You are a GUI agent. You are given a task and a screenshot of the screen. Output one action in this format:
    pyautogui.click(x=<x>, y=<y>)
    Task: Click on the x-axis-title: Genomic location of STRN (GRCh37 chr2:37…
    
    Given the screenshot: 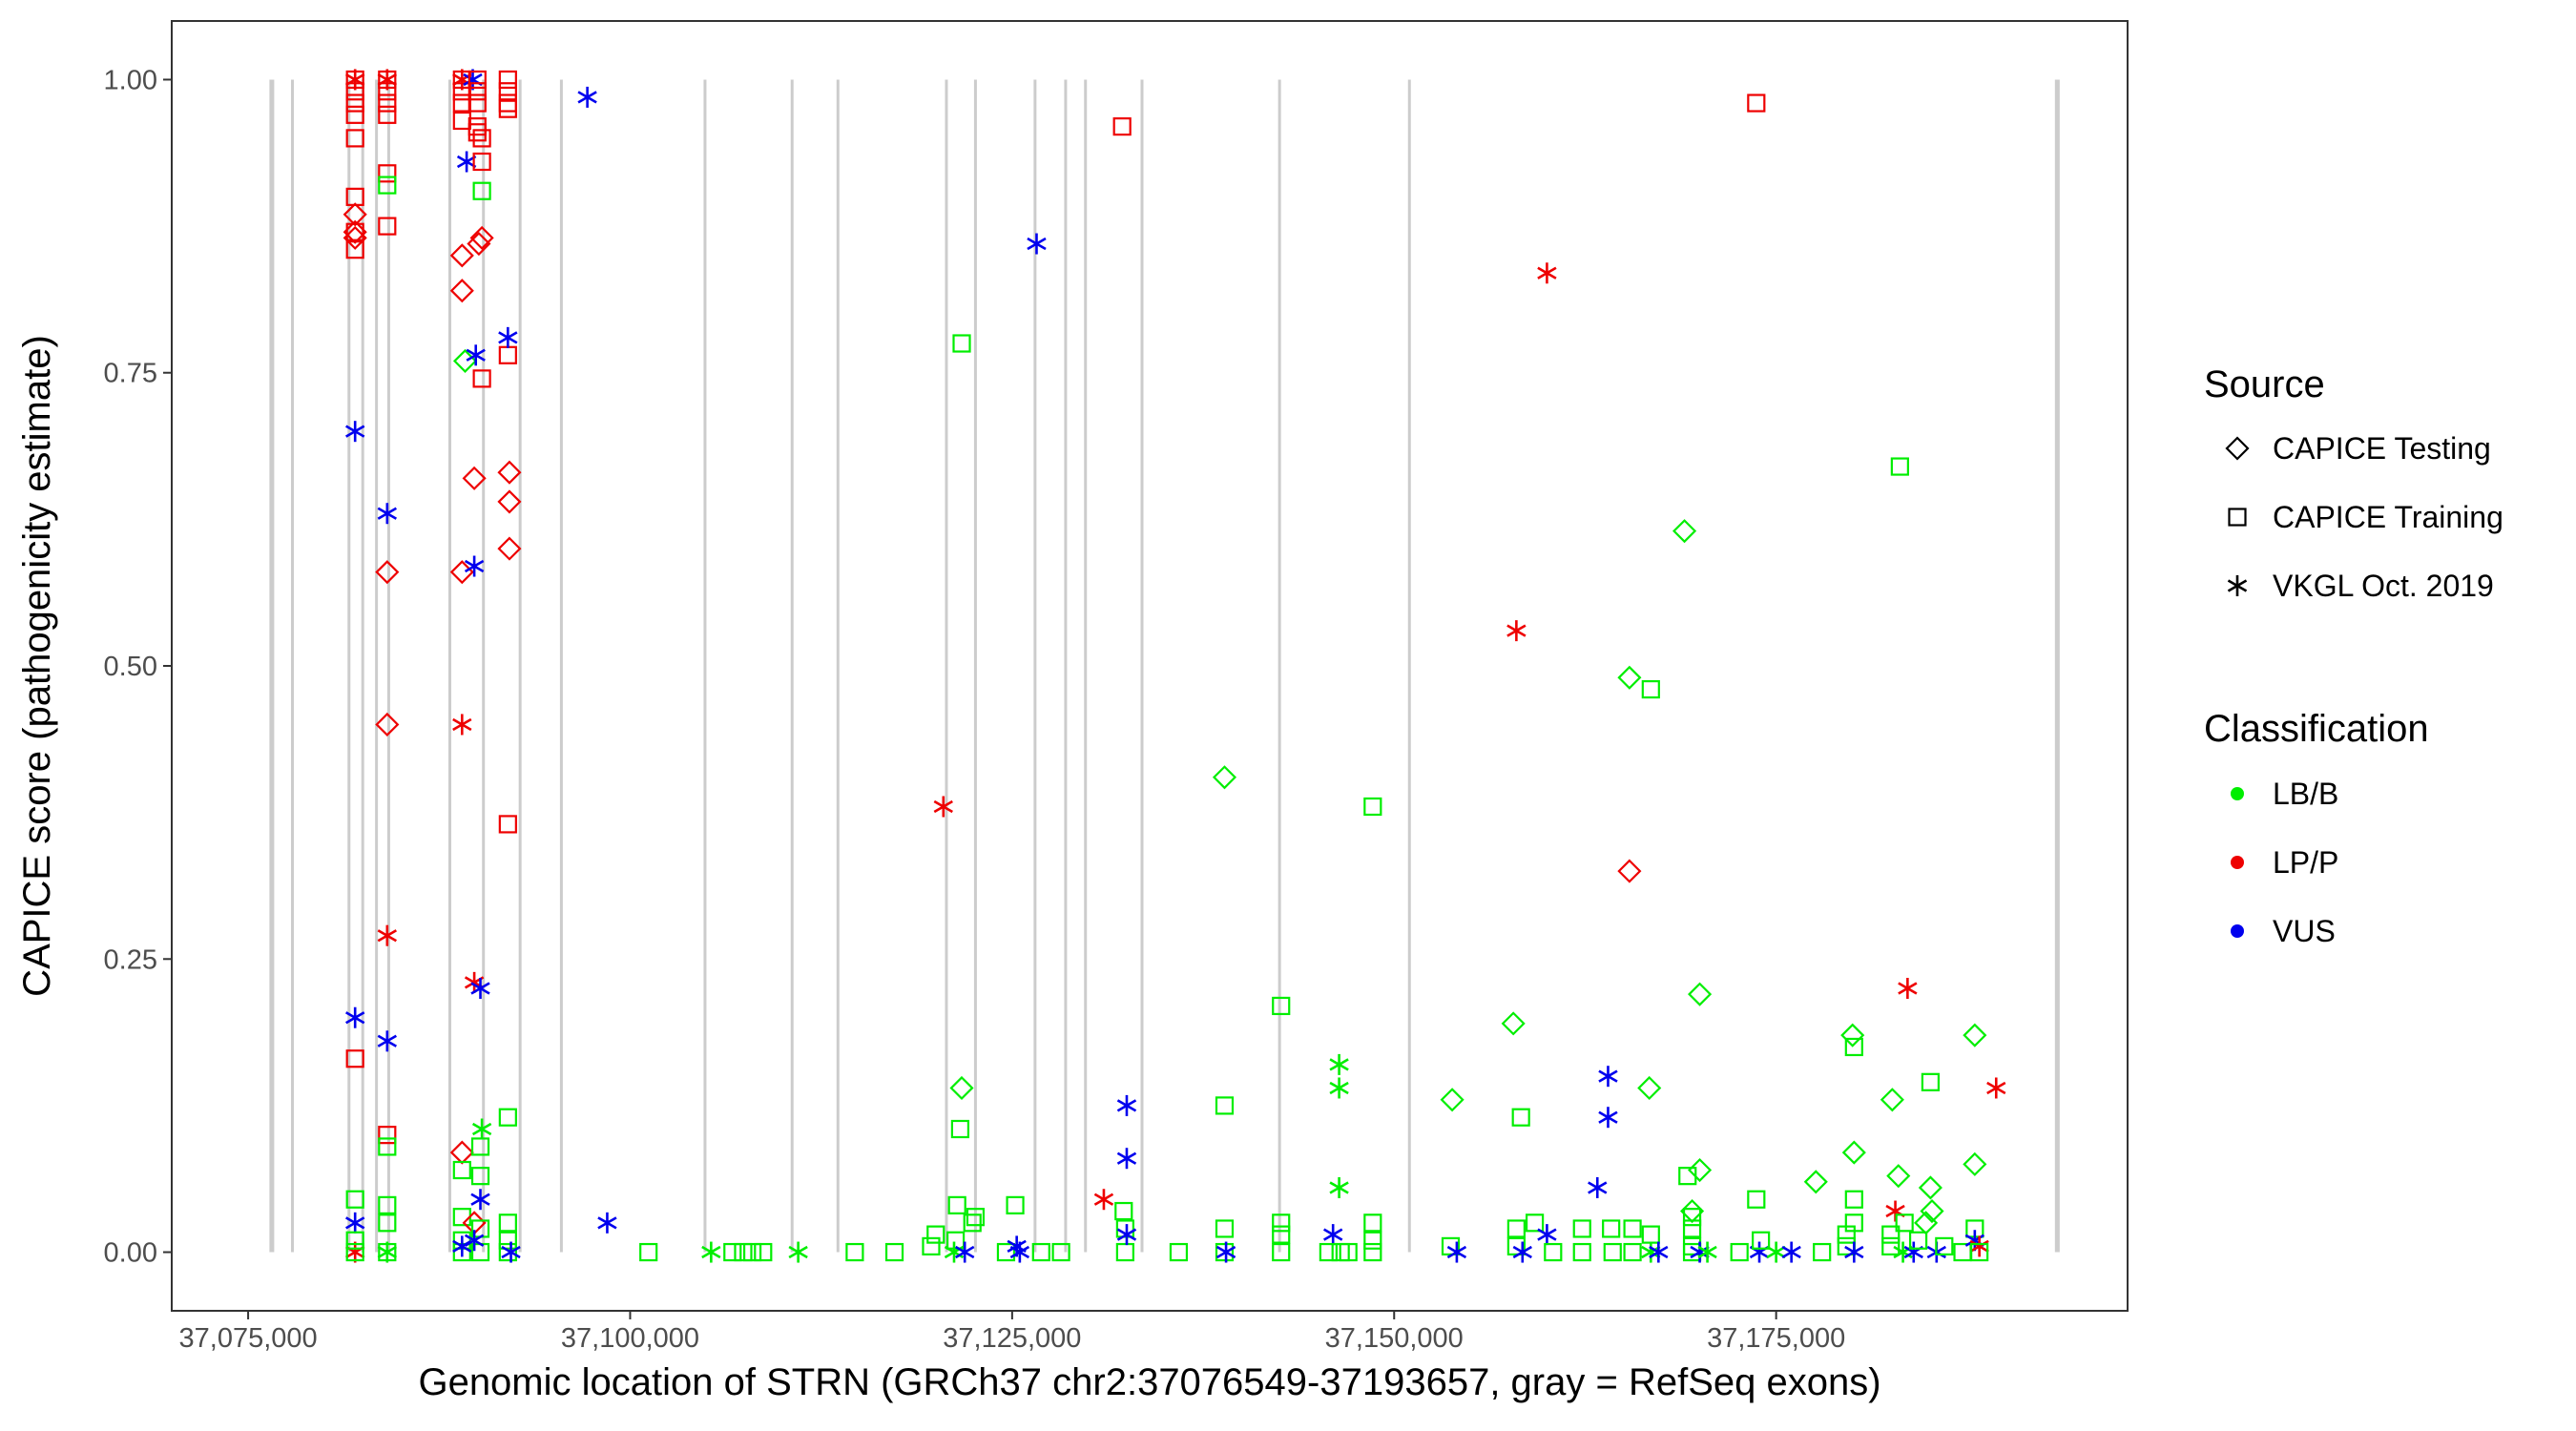 What is the action you would take?
    pyautogui.click(x=1149, y=1382)
    